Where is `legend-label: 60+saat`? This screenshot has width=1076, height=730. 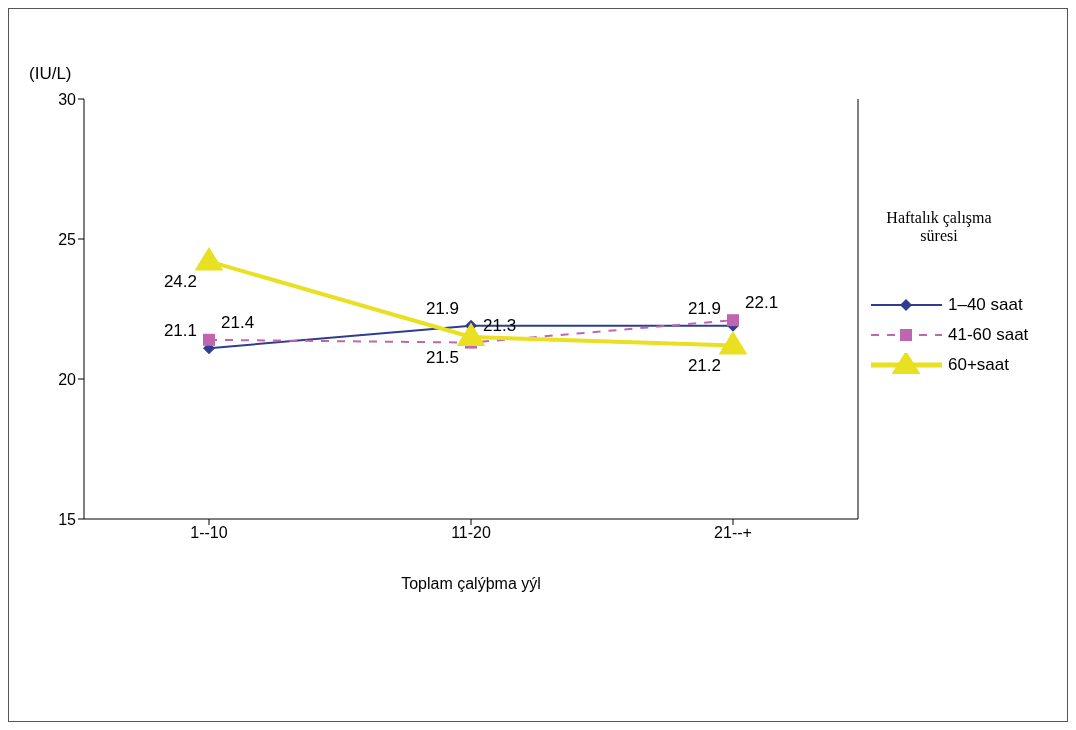 legend-label: 60+saat is located at coordinates (978, 365).